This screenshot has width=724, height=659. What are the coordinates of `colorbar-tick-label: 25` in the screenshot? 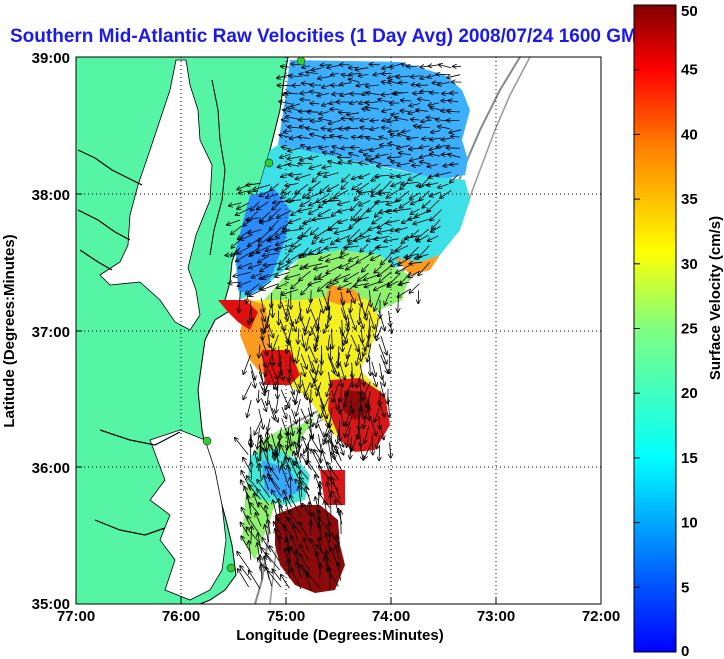 It's located at (689, 329).